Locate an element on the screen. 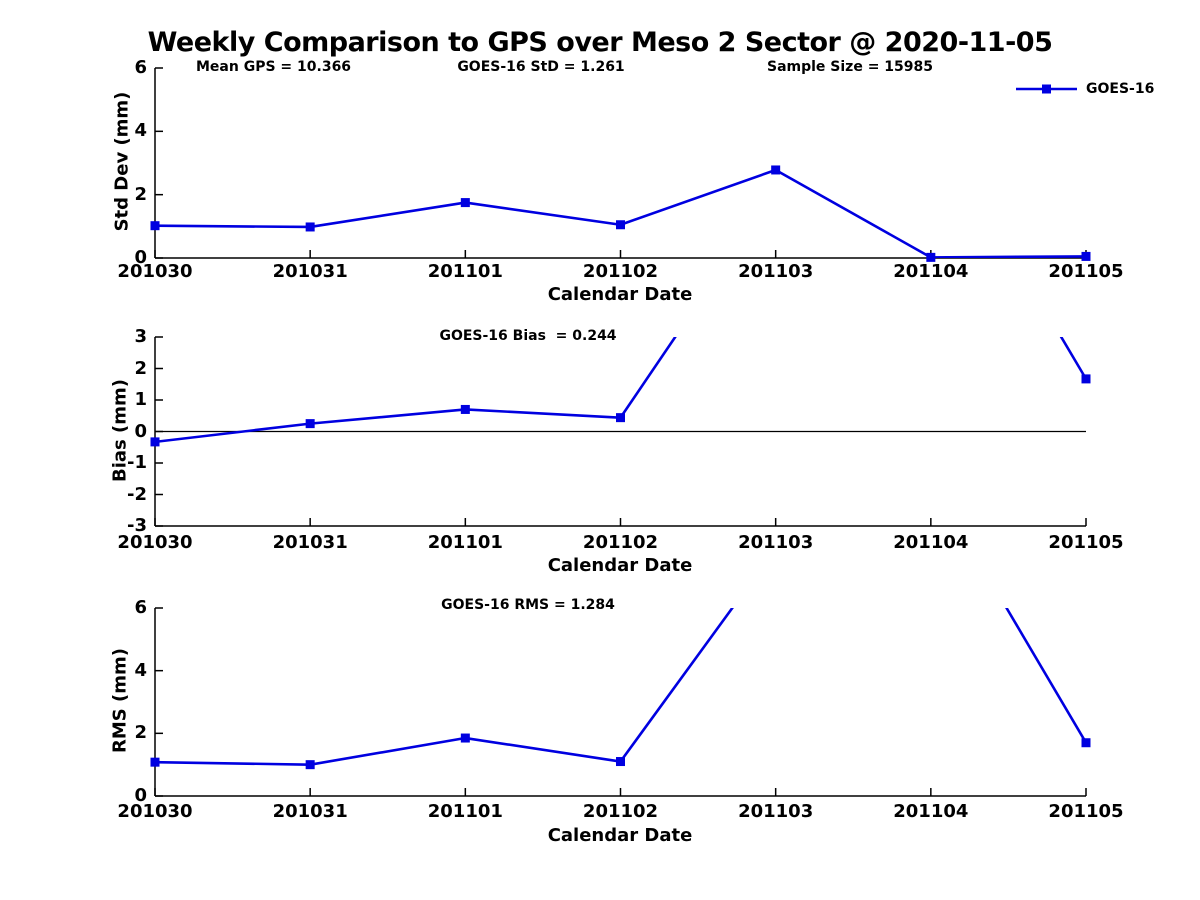 This screenshot has height=900, width=1200. legend-line-marker-icon is located at coordinates (1046, 89).